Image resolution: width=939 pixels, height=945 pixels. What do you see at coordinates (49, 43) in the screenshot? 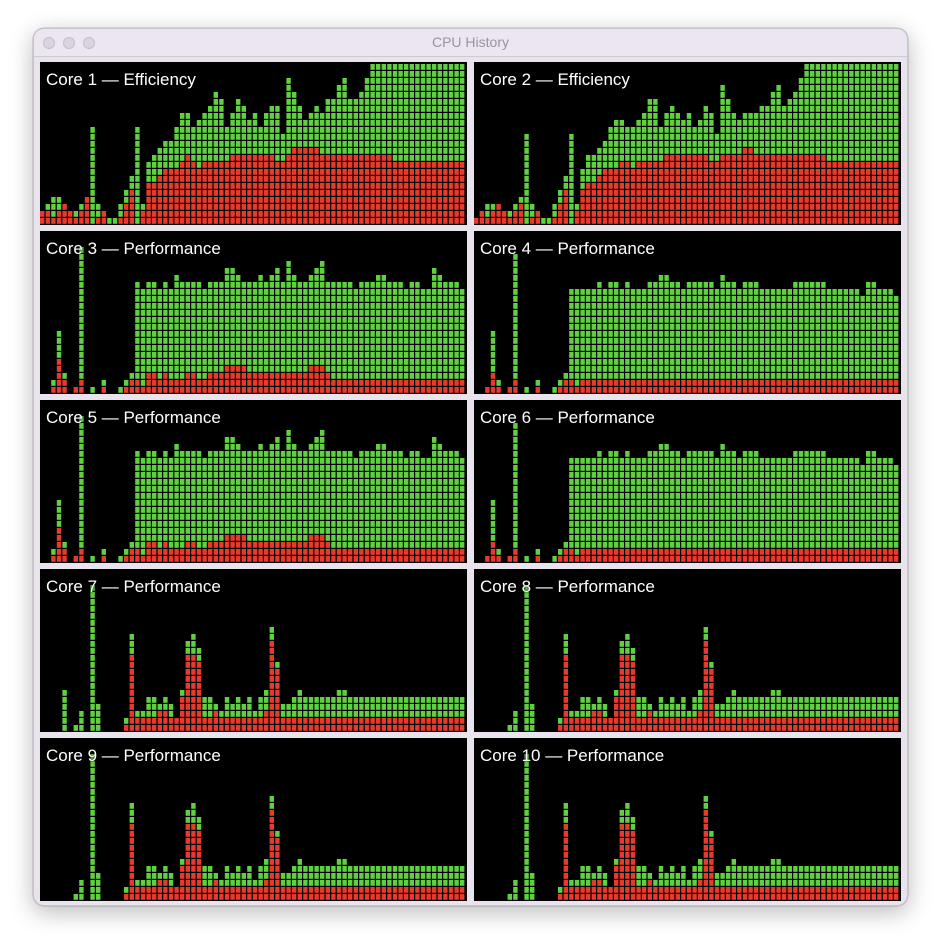
I see `close-button` at bounding box center [49, 43].